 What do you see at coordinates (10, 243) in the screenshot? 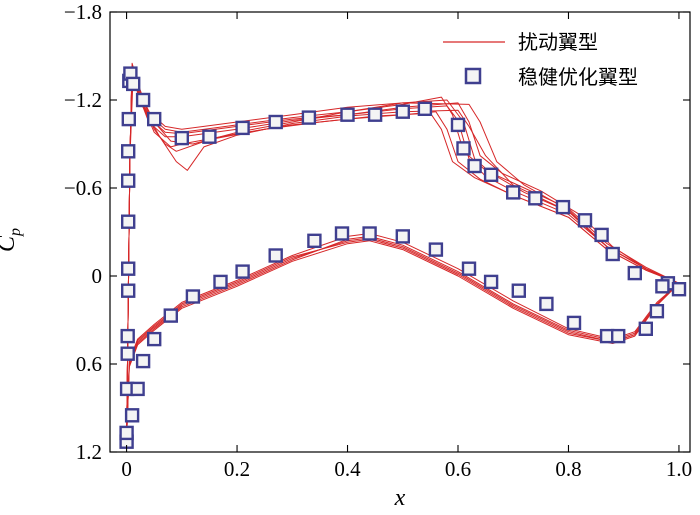
I see `y-axis-label-main: C` at bounding box center [10, 243].